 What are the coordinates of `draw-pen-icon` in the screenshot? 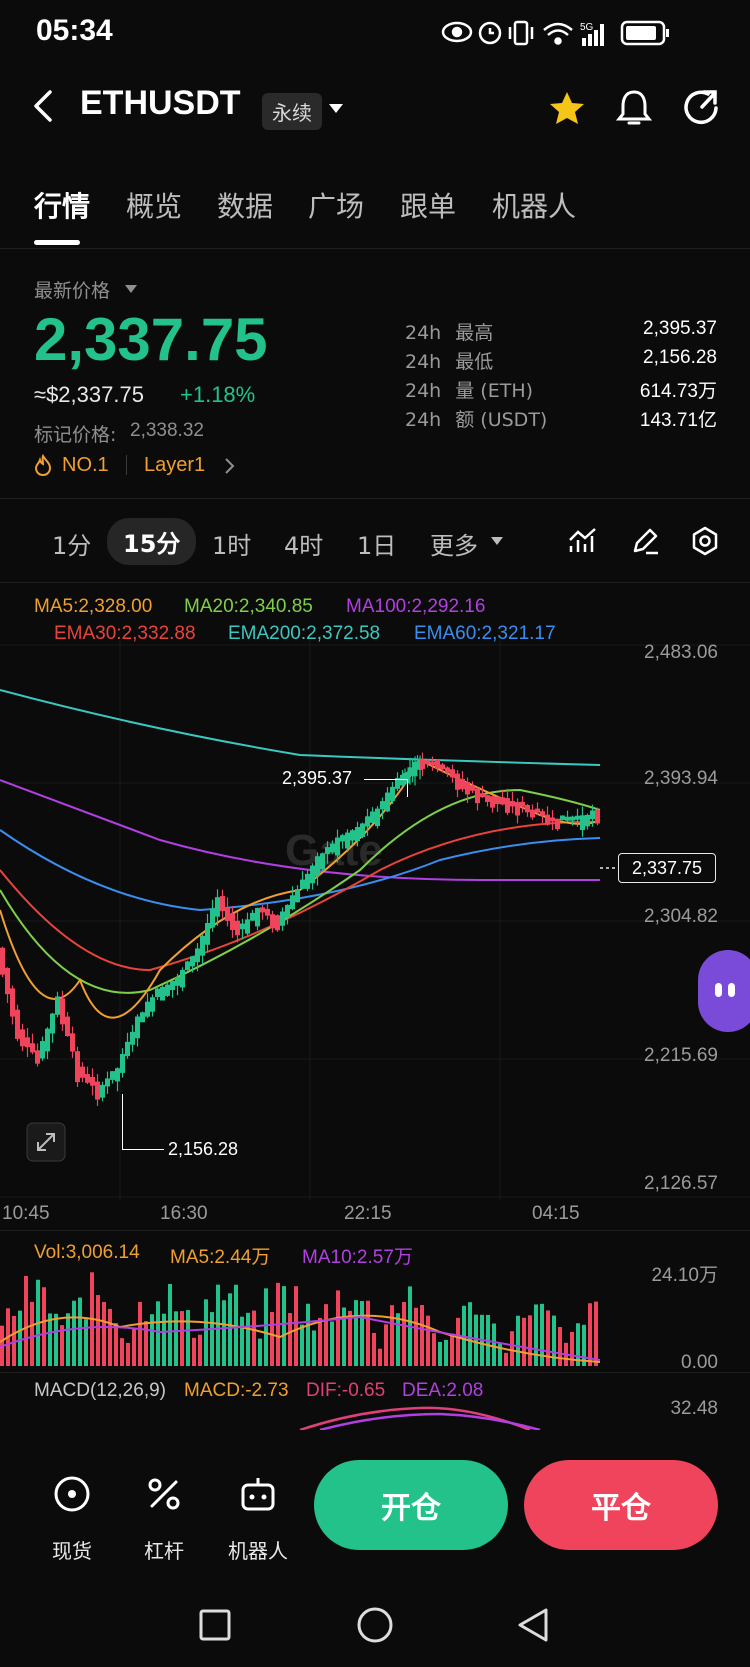 It's located at (645, 541).